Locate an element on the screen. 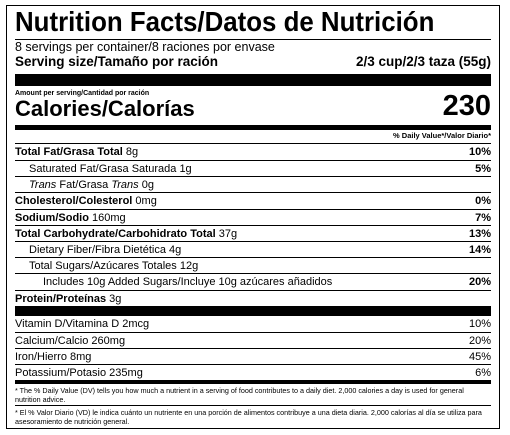  nutrient-name-trans-es: Trans is located at coordinates (125, 185).